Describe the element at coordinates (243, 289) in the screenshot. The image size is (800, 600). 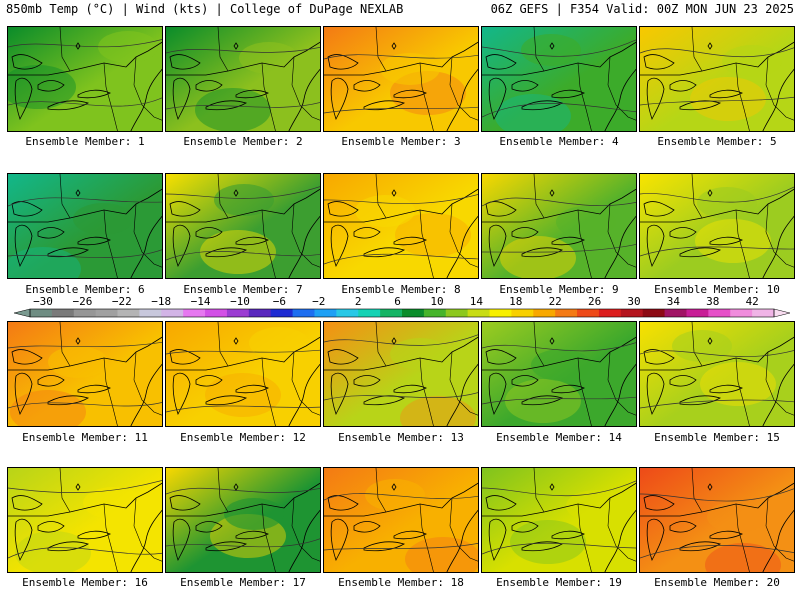
I see `ensemble-member-label: Ensemble Member: 7` at that location.